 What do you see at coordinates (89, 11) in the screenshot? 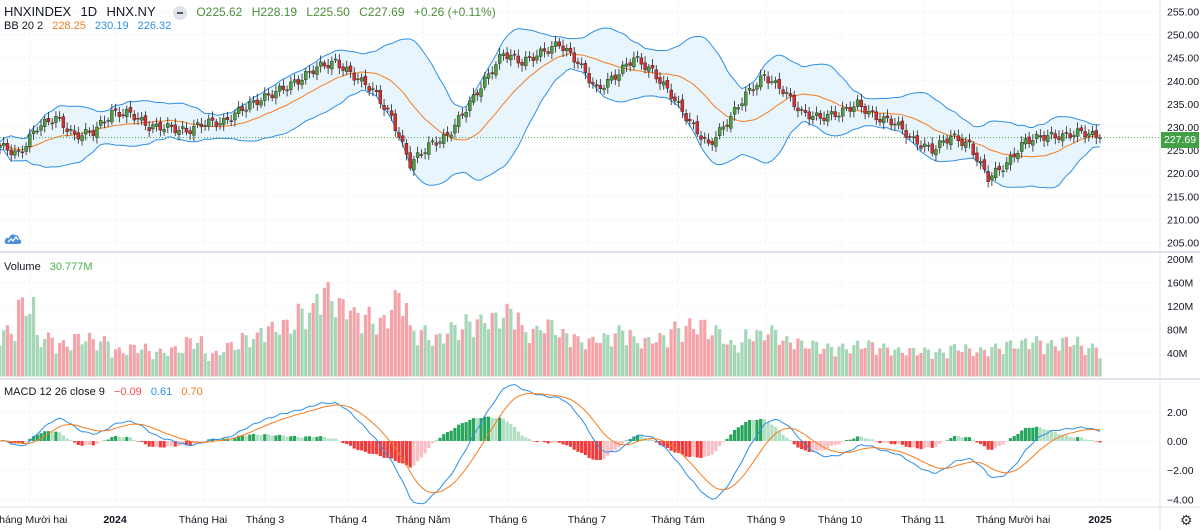
I see `interval: 1D` at bounding box center [89, 11].